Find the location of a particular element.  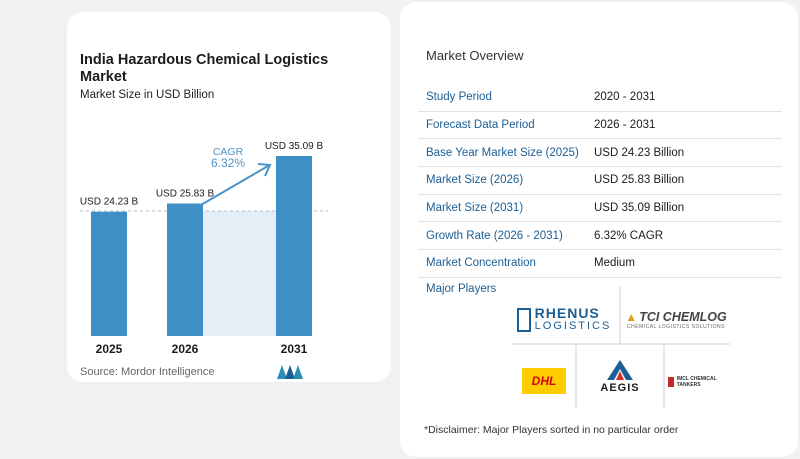

tci-logo-sub: CHEMICAL LOGISTICS SOLUTIONS is located at coordinates (676, 327).